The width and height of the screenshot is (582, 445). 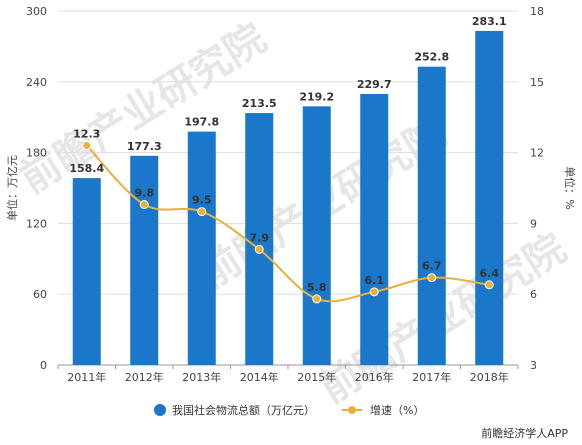 What do you see at coordinates (397, 410) in the screenshot?
I see `legend-line-label: 增速（%）` at bounding box center [397, 410].